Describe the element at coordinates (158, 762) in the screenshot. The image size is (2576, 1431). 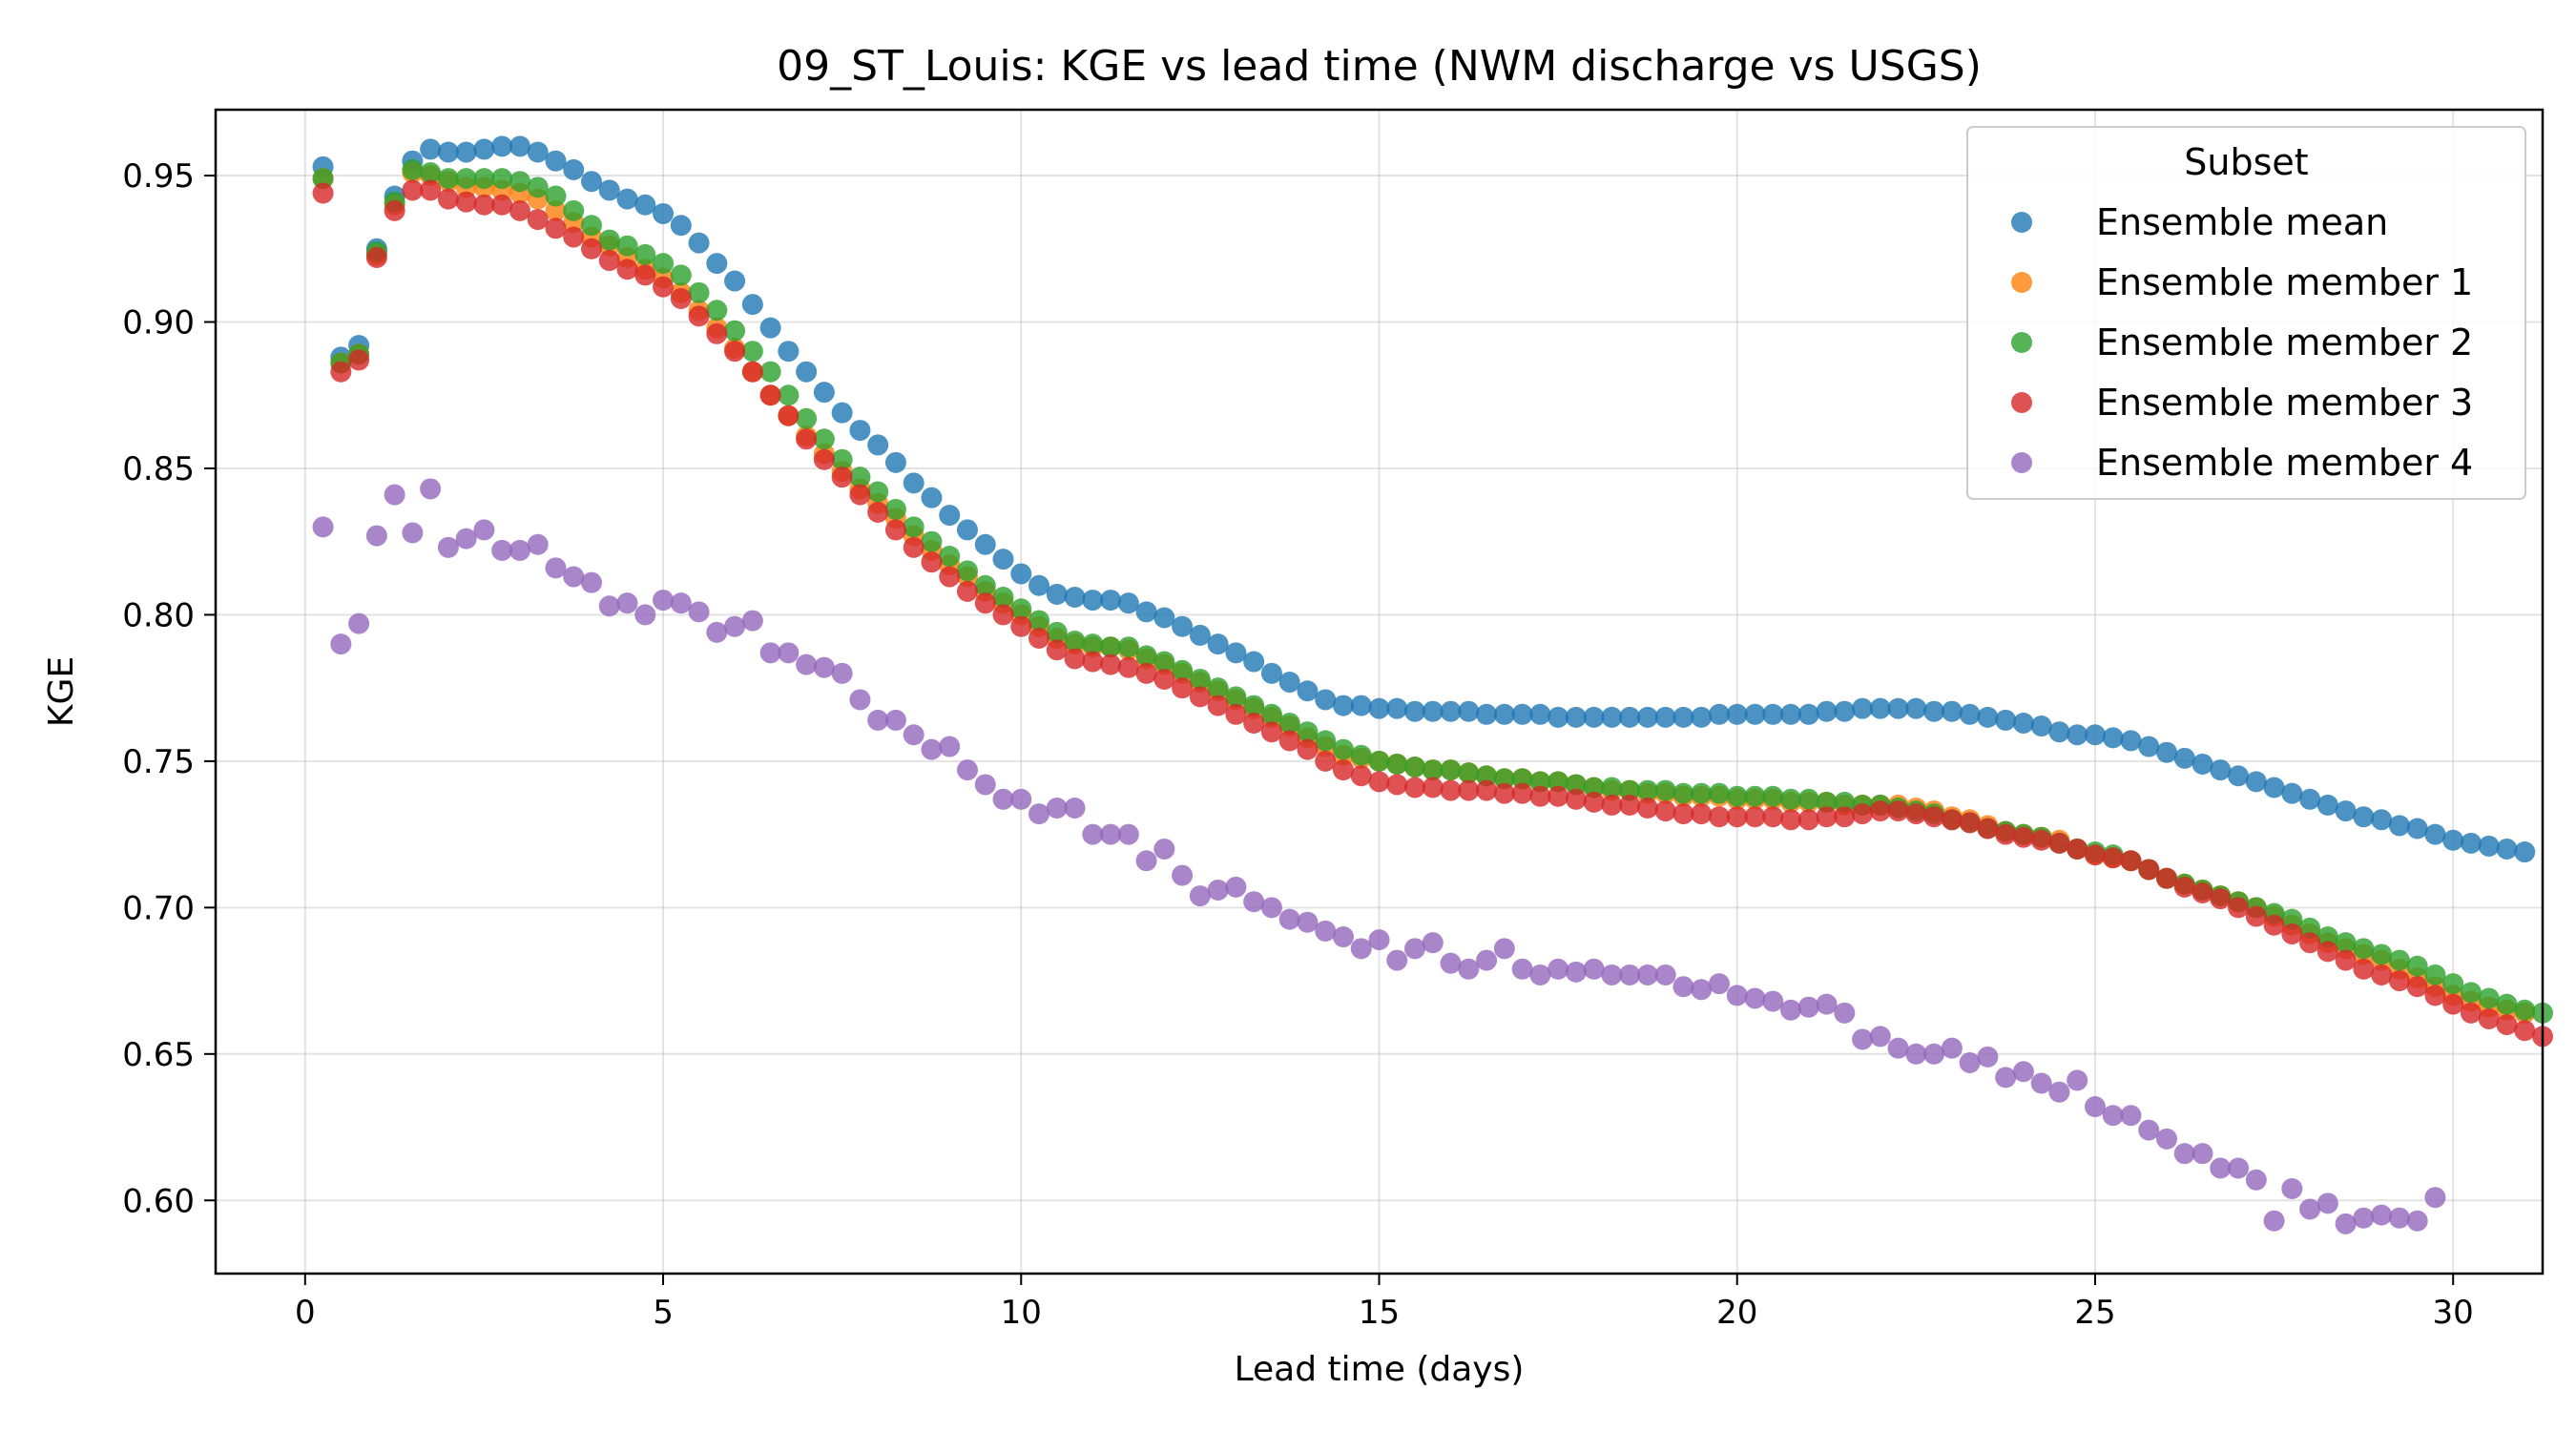
I see `y-tick-label: 0.75` at that location.